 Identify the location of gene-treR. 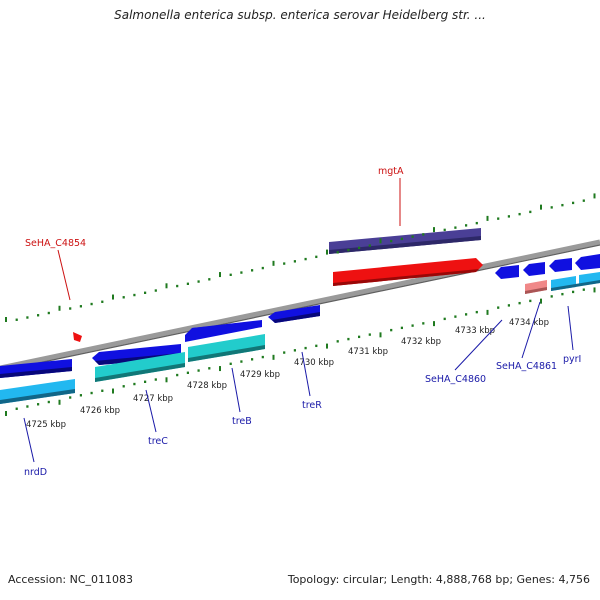
(294, 314).